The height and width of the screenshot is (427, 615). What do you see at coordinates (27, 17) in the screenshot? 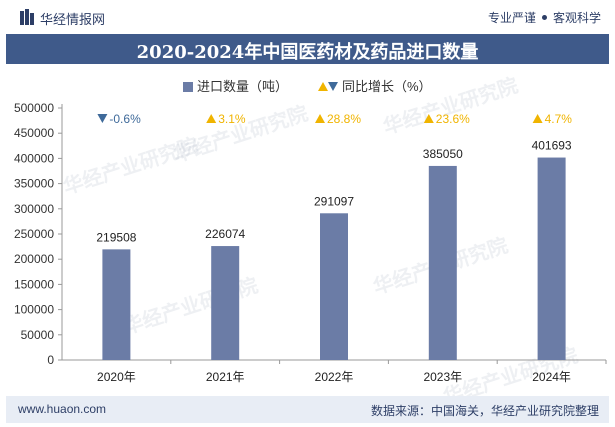
I see `logo-icon` at bounding box center [27, 17].